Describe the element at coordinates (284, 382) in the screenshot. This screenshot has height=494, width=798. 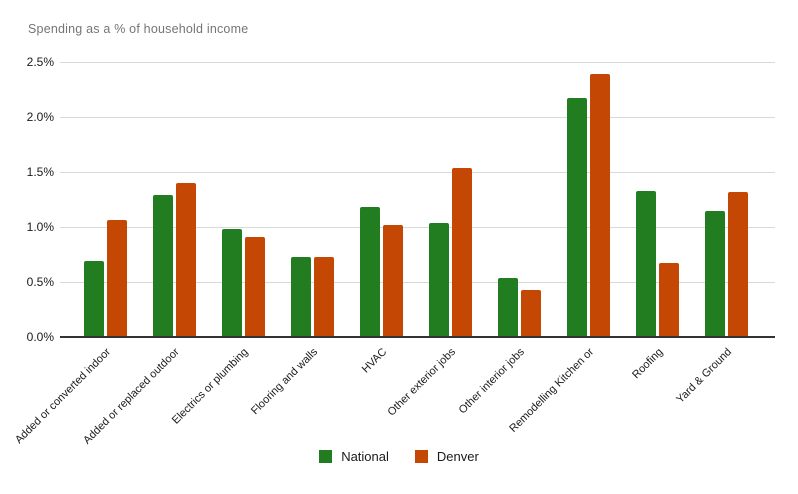
I see `x-axis-category-label-text: Flooring and walls` at that location.